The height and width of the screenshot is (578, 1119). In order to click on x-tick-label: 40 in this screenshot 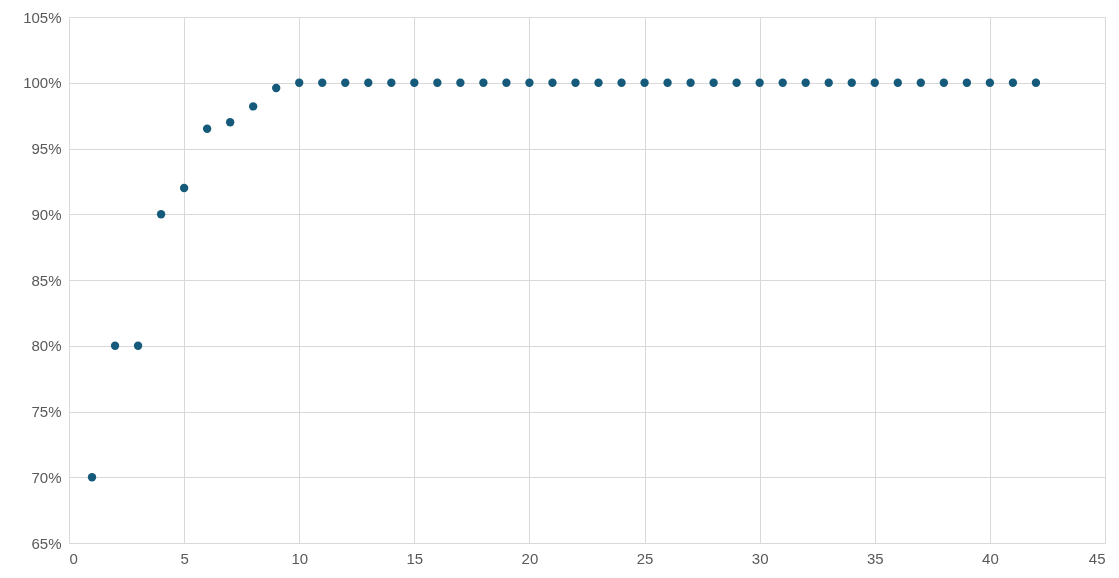, I will do `click(990, 558)`.